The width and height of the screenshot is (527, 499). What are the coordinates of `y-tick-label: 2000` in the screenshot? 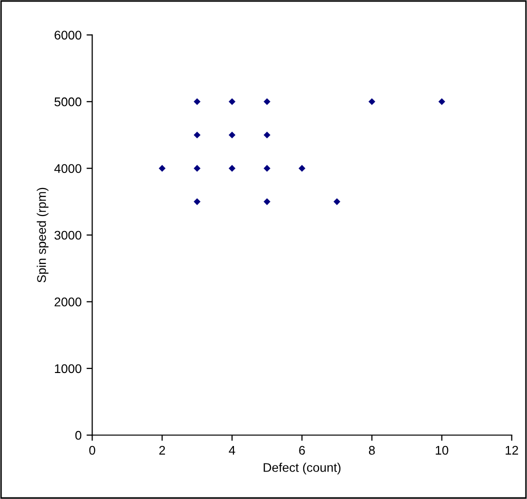 It's located at (68, 302).